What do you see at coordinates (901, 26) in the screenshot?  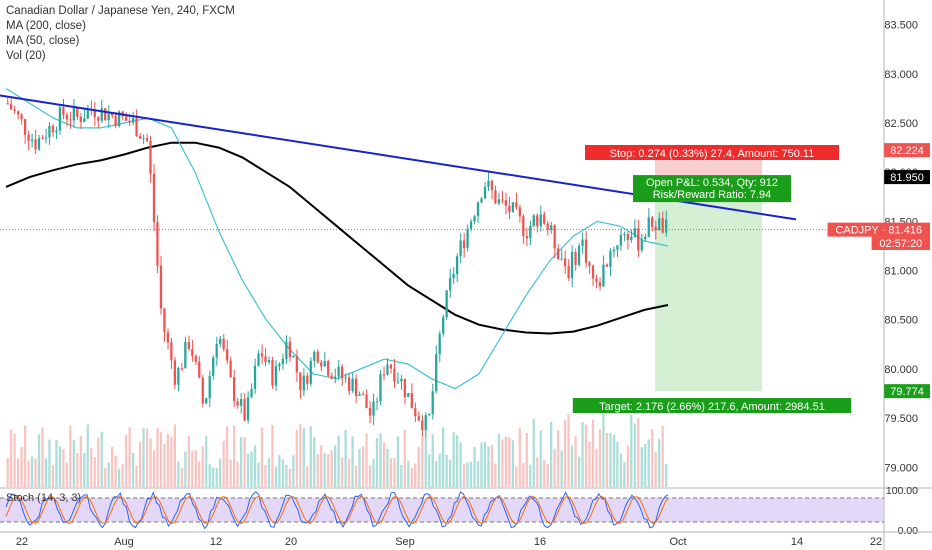 I see `y-tick-label: 83.500` at bounding box center [901, 26].